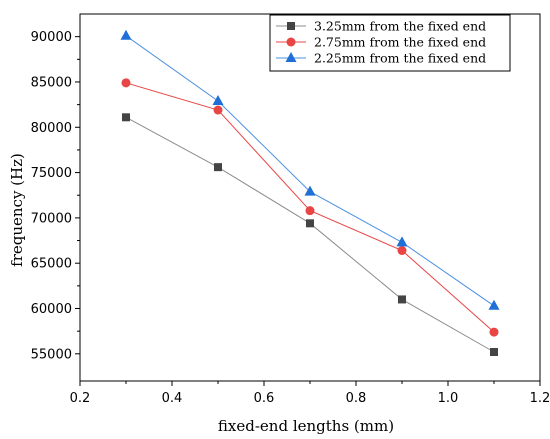  What do you see at coordinates (51, 218) in the screenshot?
I see `y-tick-label: 70000` at bounding box center [51, 218].